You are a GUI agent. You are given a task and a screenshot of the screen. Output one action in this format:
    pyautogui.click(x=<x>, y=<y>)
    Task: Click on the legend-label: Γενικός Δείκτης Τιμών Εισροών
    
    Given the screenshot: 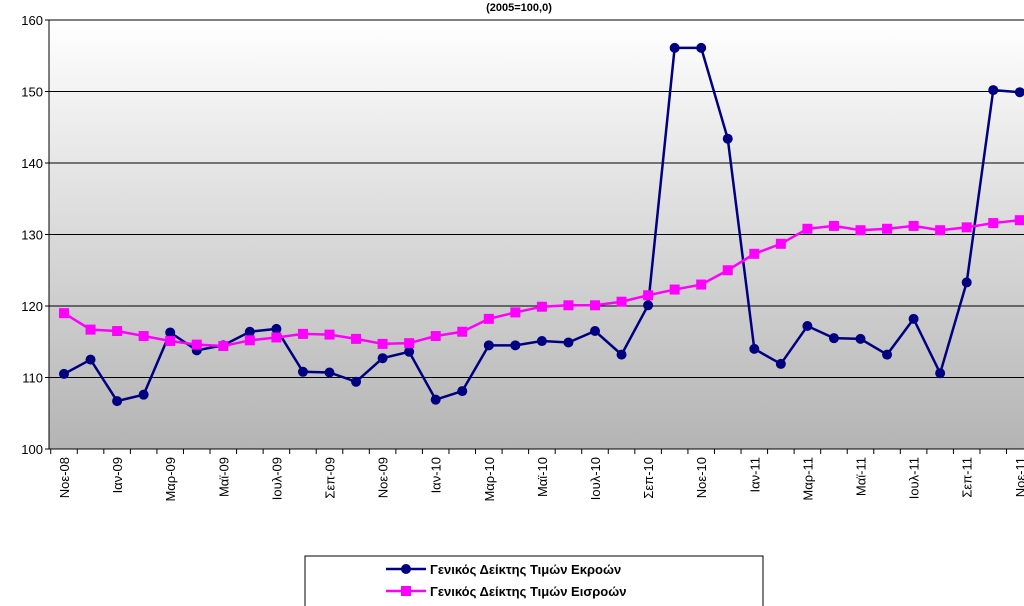 What is the action you would take?
    pyautogui.click(x=528, y=591)
    